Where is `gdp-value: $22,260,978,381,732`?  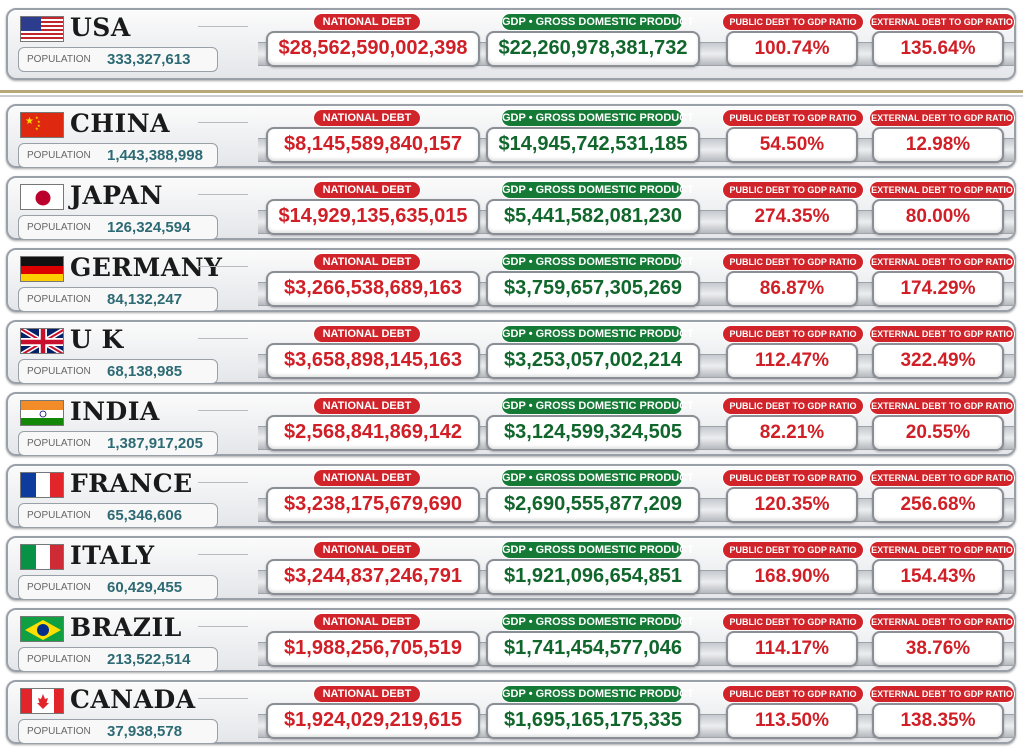
gdp-value: $22,260,978,381,732 is located at coordinates (593, 49).